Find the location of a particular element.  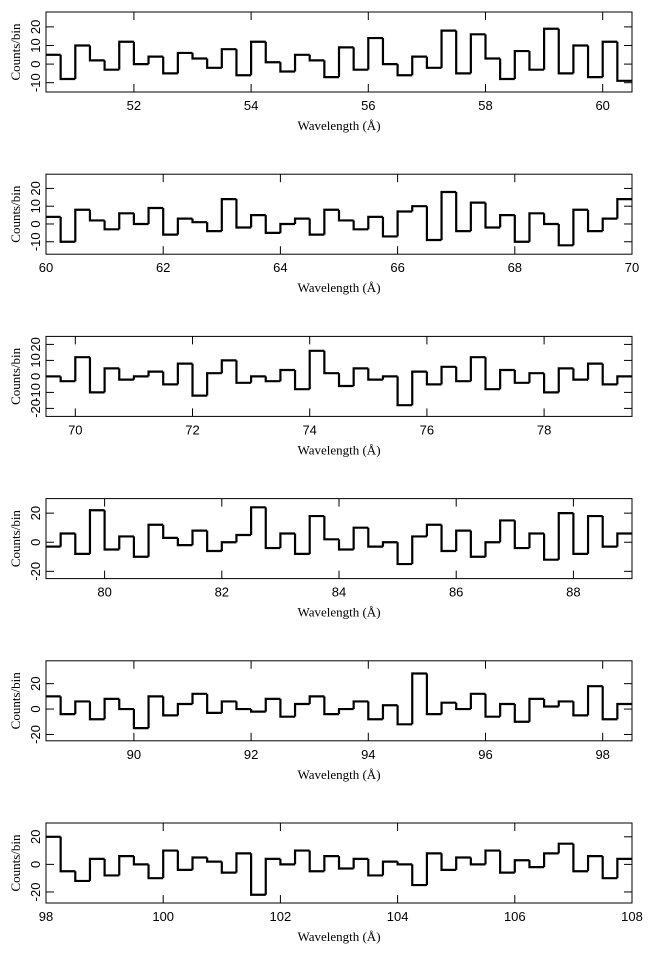

x-tick-label: 104 is located at coordinates (398, 916).